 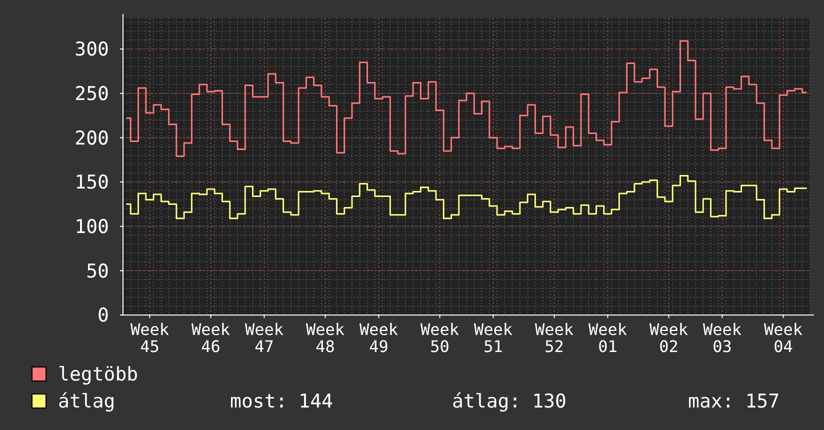 I want to click on text: most: 144, so click(x=281, y=401).